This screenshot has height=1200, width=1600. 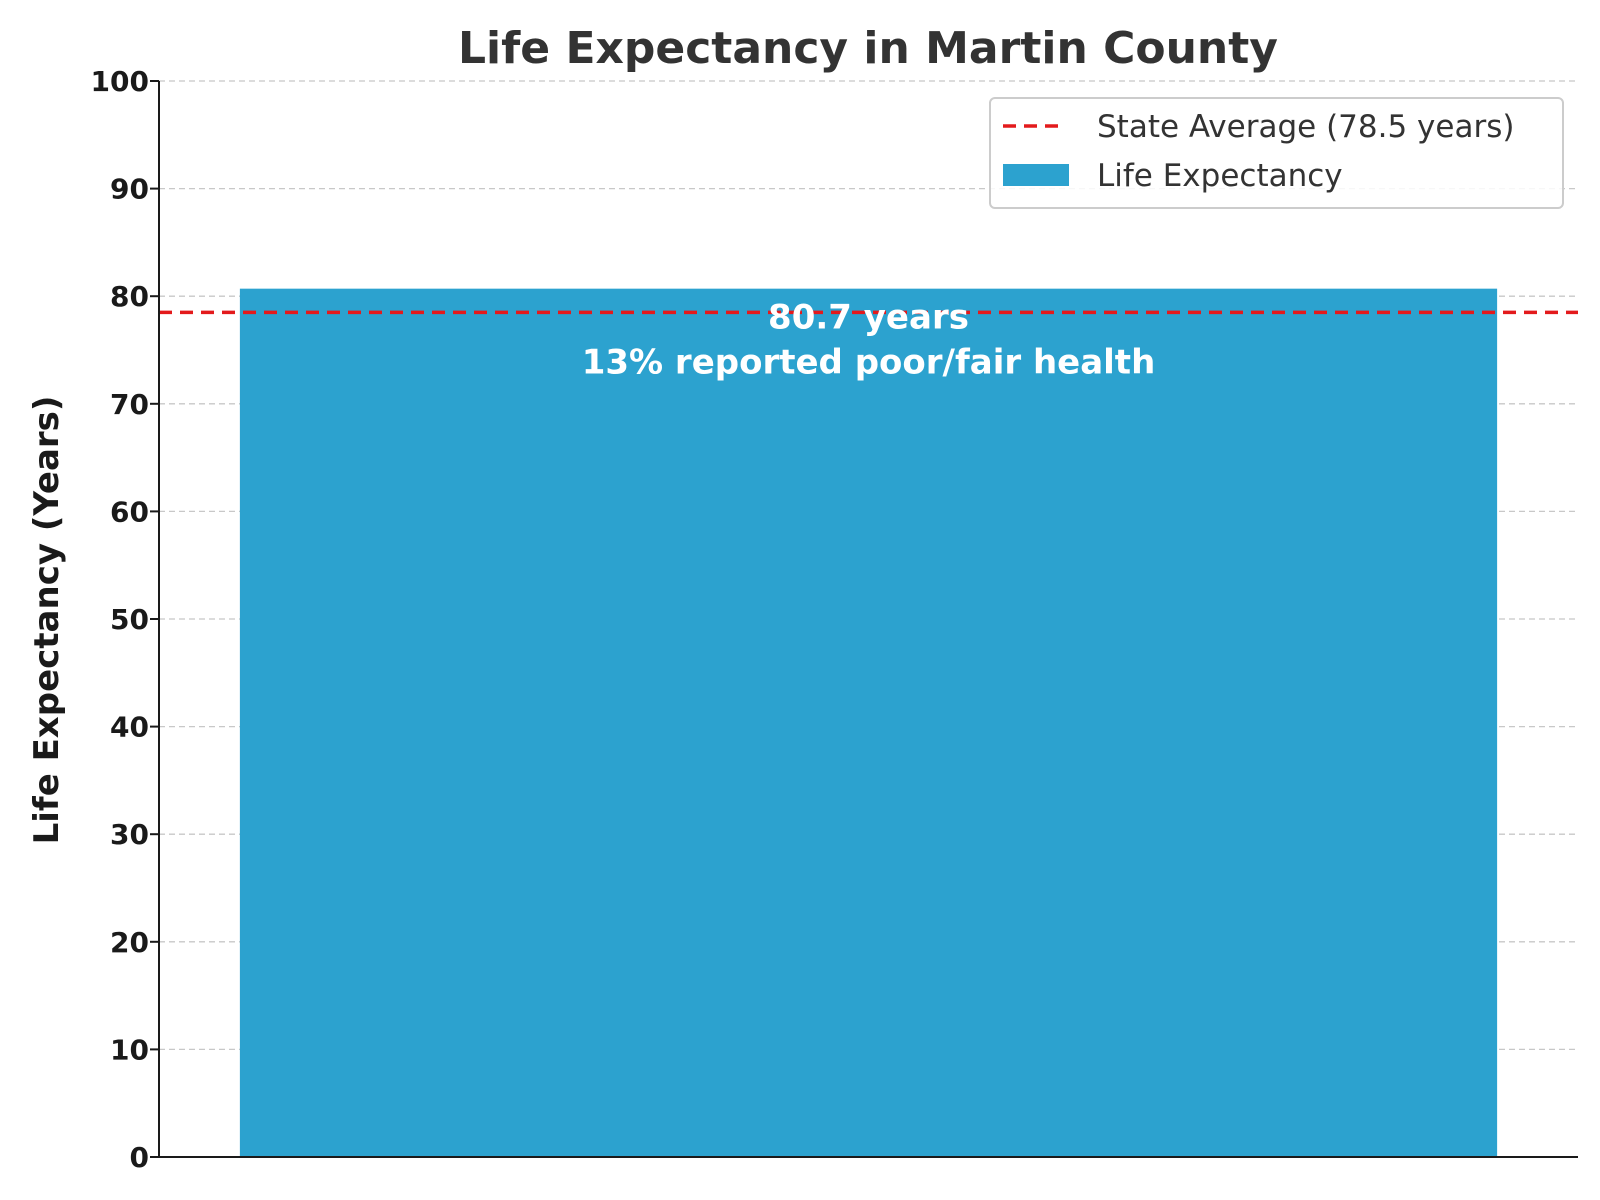 I want to click on chart-title: Life Expectancy in Martin County, so click(x=868, y=48).